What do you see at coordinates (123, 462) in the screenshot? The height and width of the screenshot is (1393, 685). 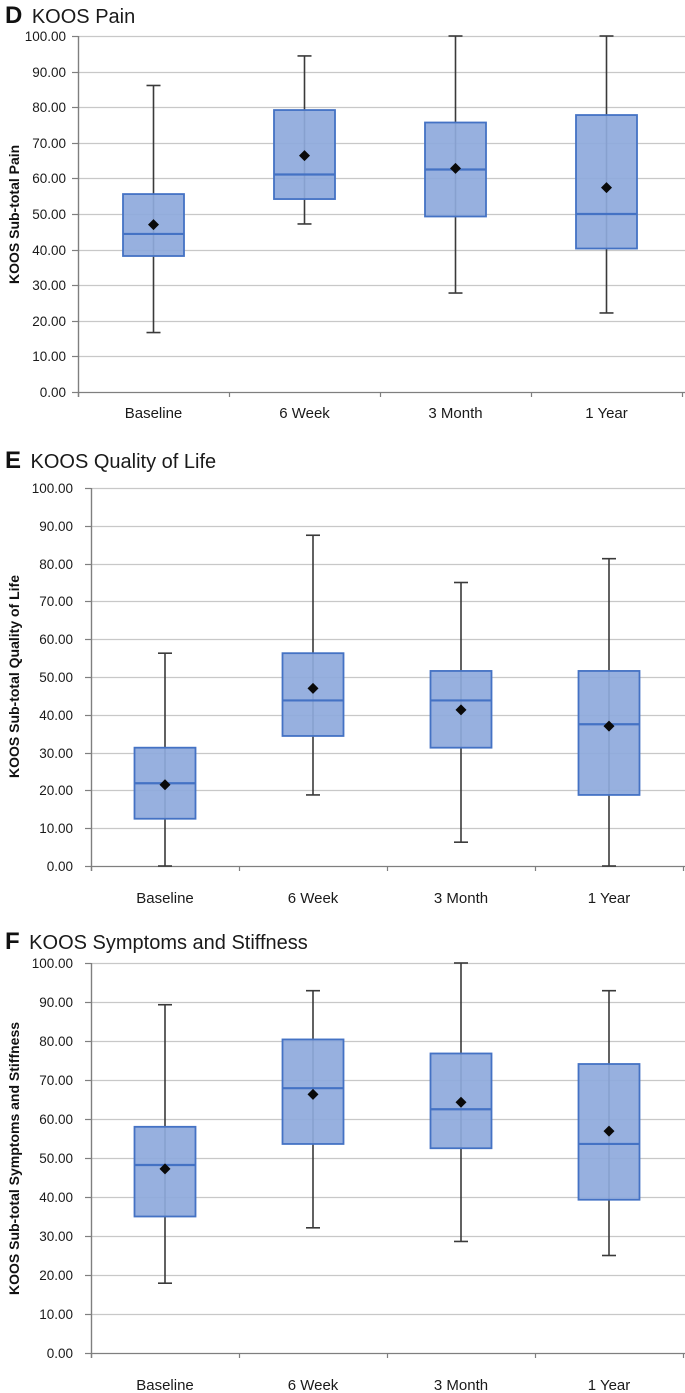 I see `panel-title-text: KOOS Quality of Life` at bounding box center [123, 462].